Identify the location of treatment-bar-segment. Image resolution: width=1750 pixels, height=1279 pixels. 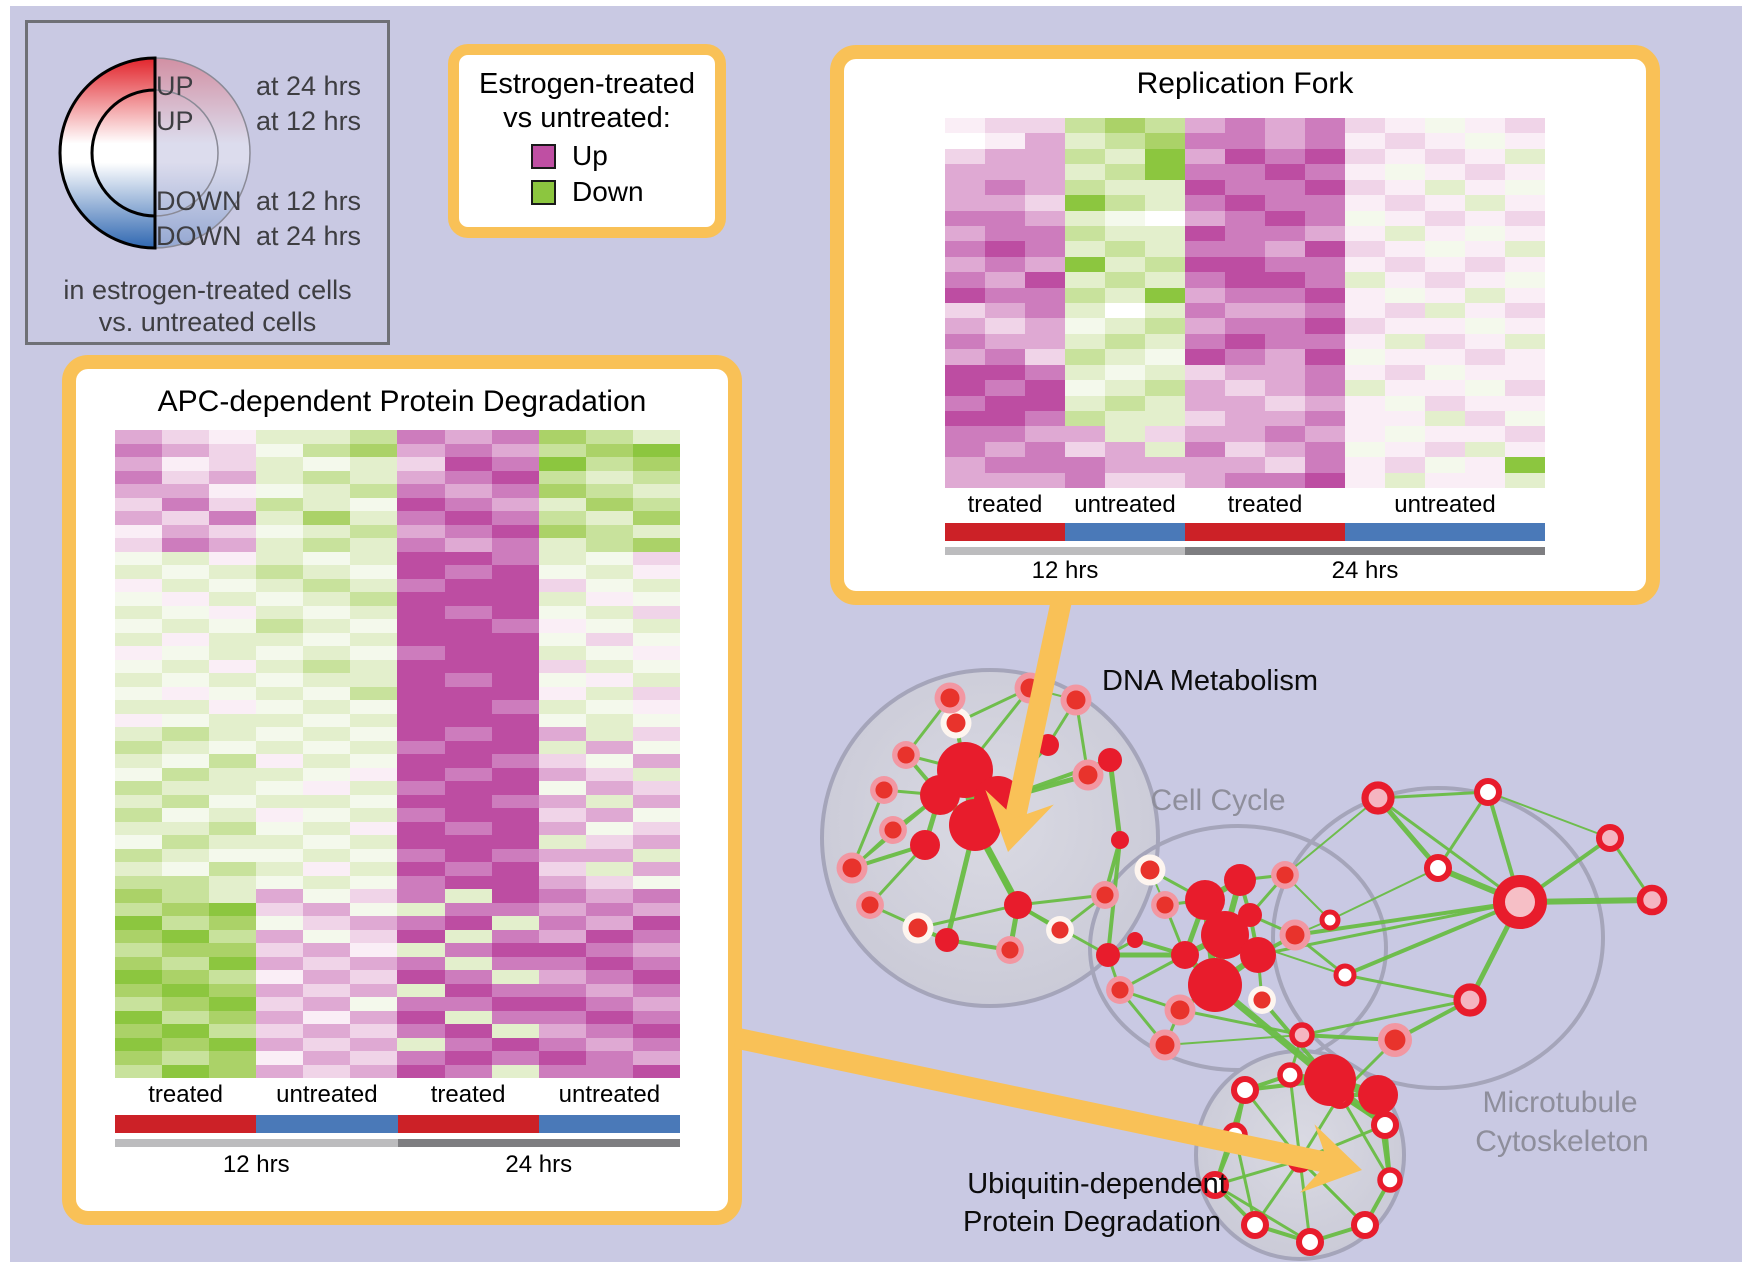
(468, 1124).